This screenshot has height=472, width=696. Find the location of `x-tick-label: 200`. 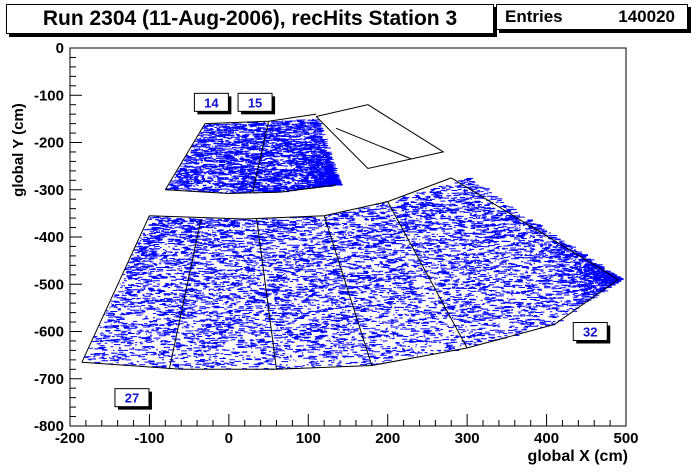

x-tick-label: 200 is located at coordinates (387, 438).